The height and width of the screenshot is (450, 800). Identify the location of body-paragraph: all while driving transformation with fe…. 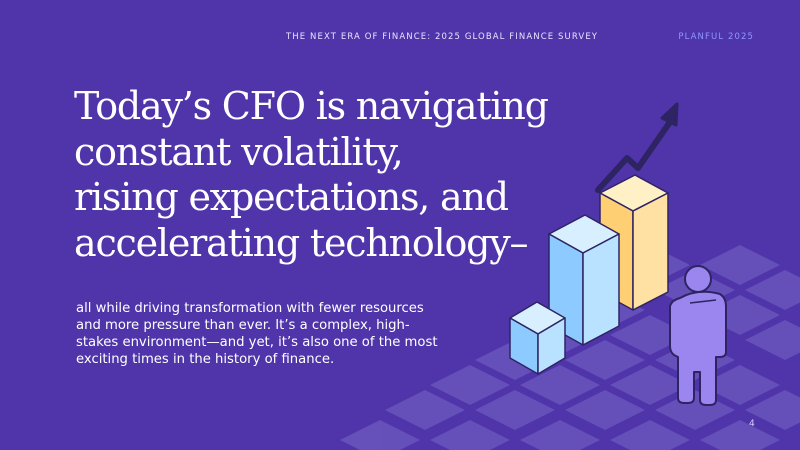
(276, 334).